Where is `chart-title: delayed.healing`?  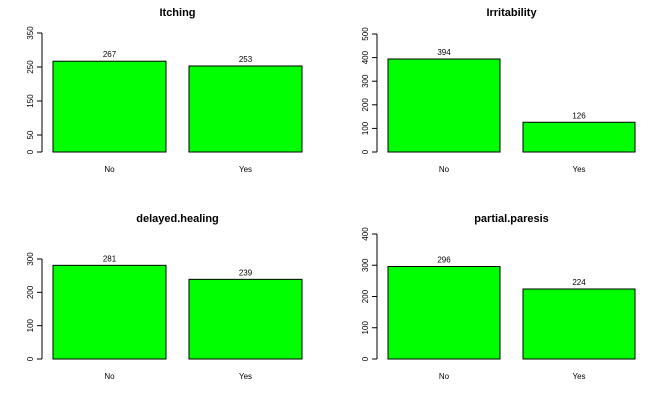
chart-title: delayed.healing is located at coordinates (177, 219).